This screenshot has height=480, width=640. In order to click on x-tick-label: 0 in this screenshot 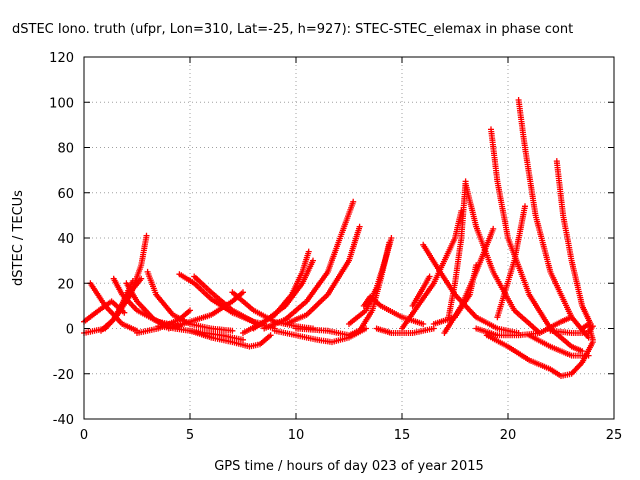, I will do `click(84, 435)`.